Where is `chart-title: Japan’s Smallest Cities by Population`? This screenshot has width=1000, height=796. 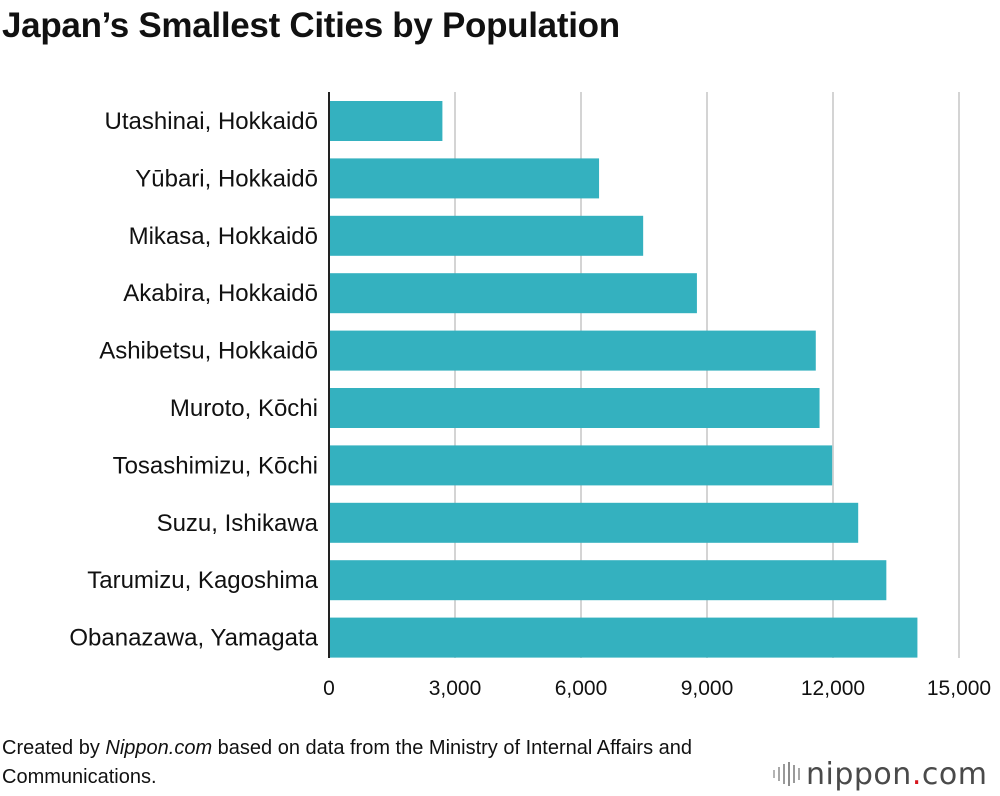 chart-title: Japan’s Smallest Cities by Population is located at coordinates (311, 25).